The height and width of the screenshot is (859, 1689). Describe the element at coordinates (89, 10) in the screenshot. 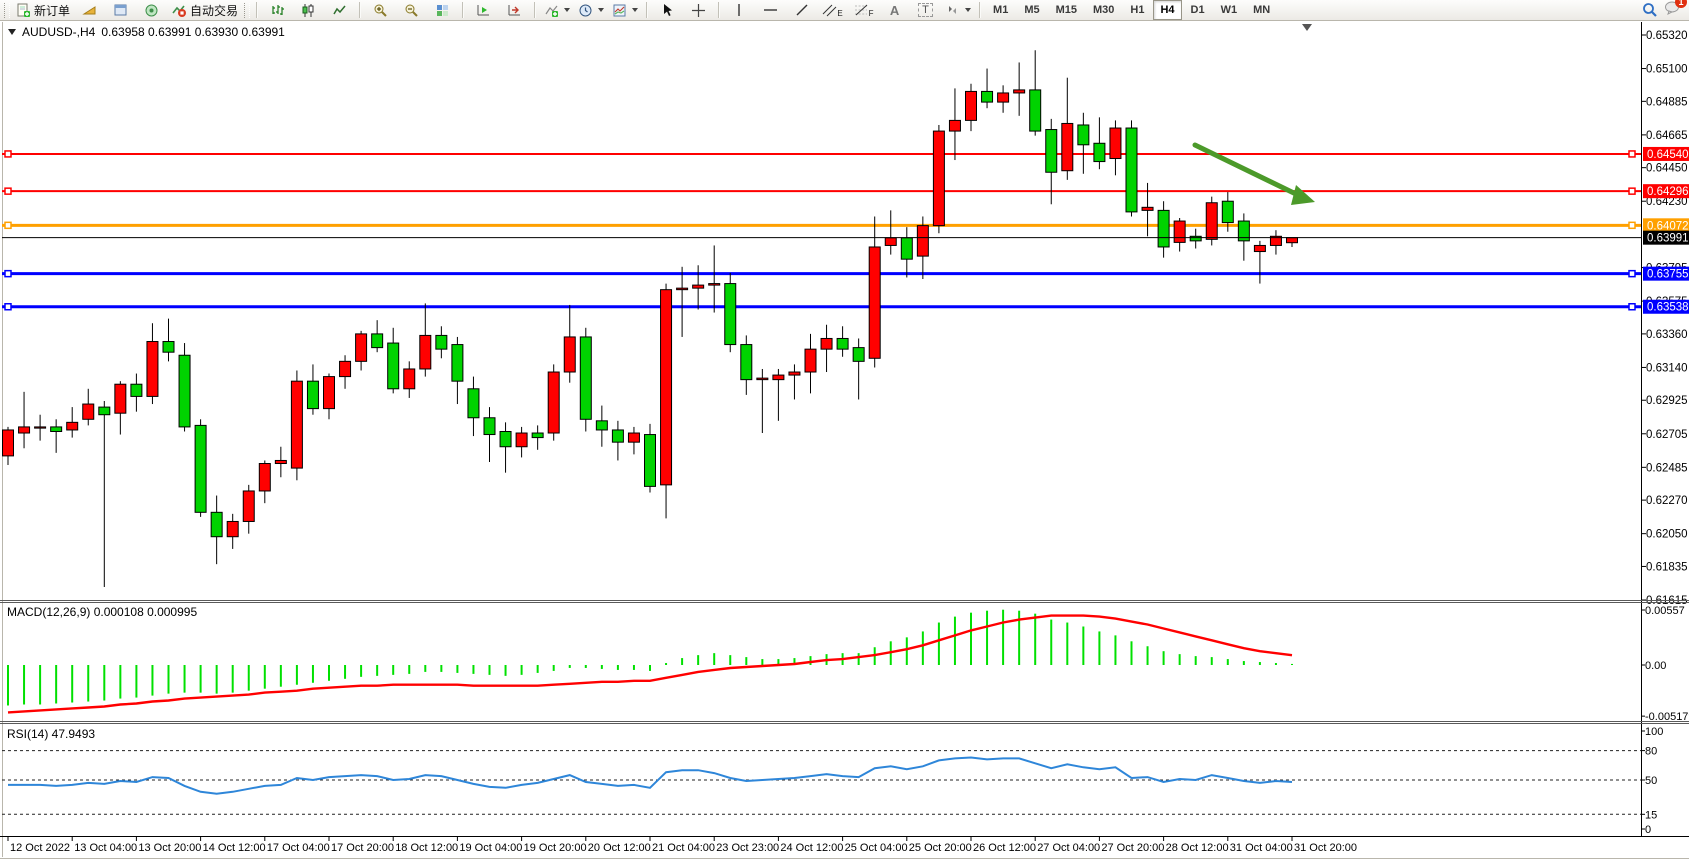

I see `market-watch-button` at that location.